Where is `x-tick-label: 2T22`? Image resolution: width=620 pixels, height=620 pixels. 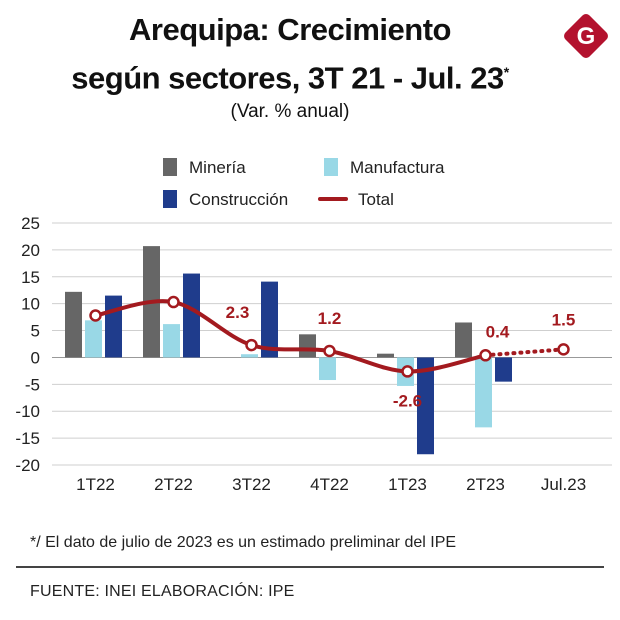
x-tick-label: 2T22 is located at coordinates (173, 484).